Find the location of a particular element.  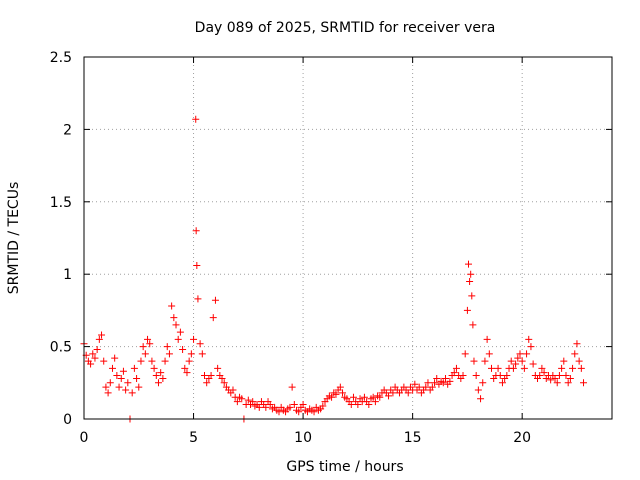

x-axis-label: GPS time / hours is located at coordinates (344, 467).